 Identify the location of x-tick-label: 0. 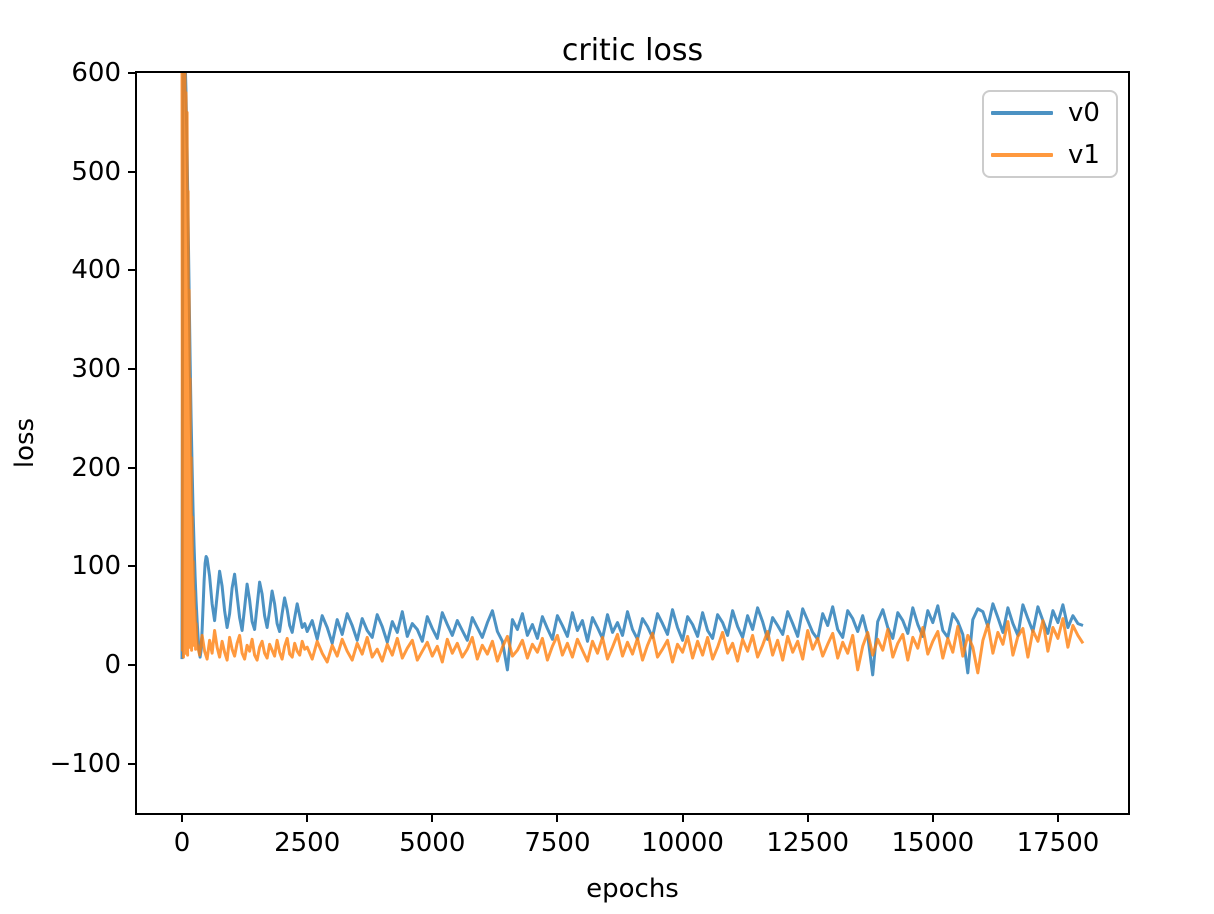
(182, 843).